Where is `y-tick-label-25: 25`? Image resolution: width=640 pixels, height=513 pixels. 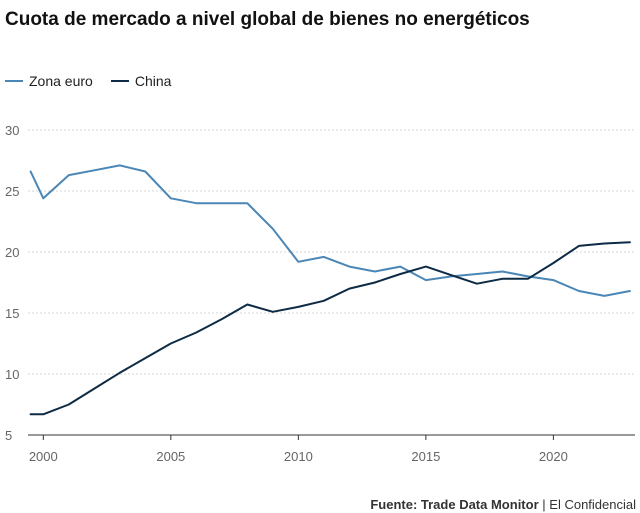
y-tick-label-25: 25 is located at coordinates (12, 191).